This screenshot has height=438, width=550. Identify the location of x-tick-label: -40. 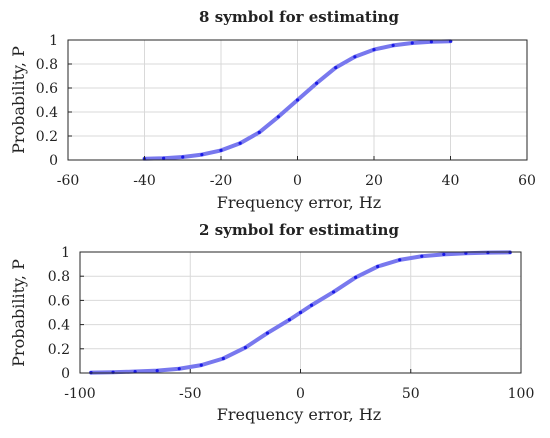
(144, 181).